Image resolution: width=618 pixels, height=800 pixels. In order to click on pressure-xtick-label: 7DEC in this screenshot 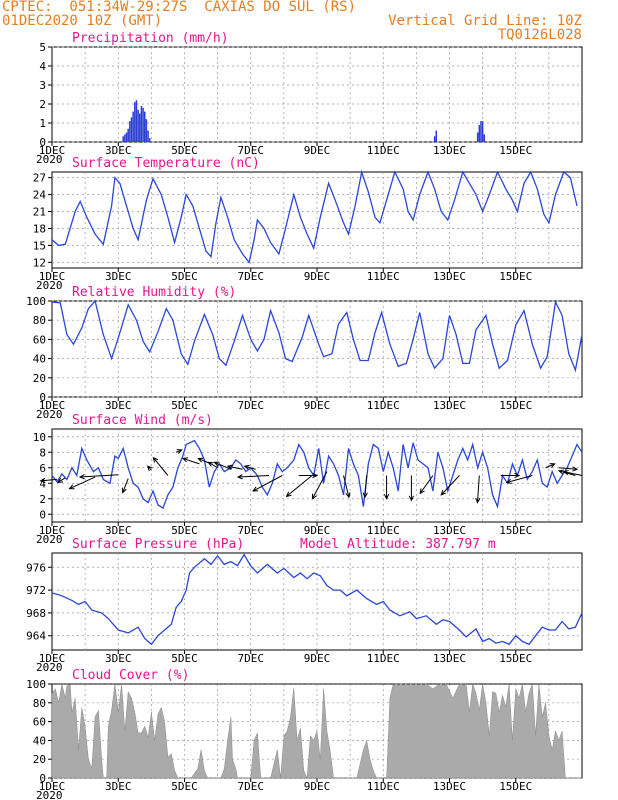, I will do `click(251, 658)`.